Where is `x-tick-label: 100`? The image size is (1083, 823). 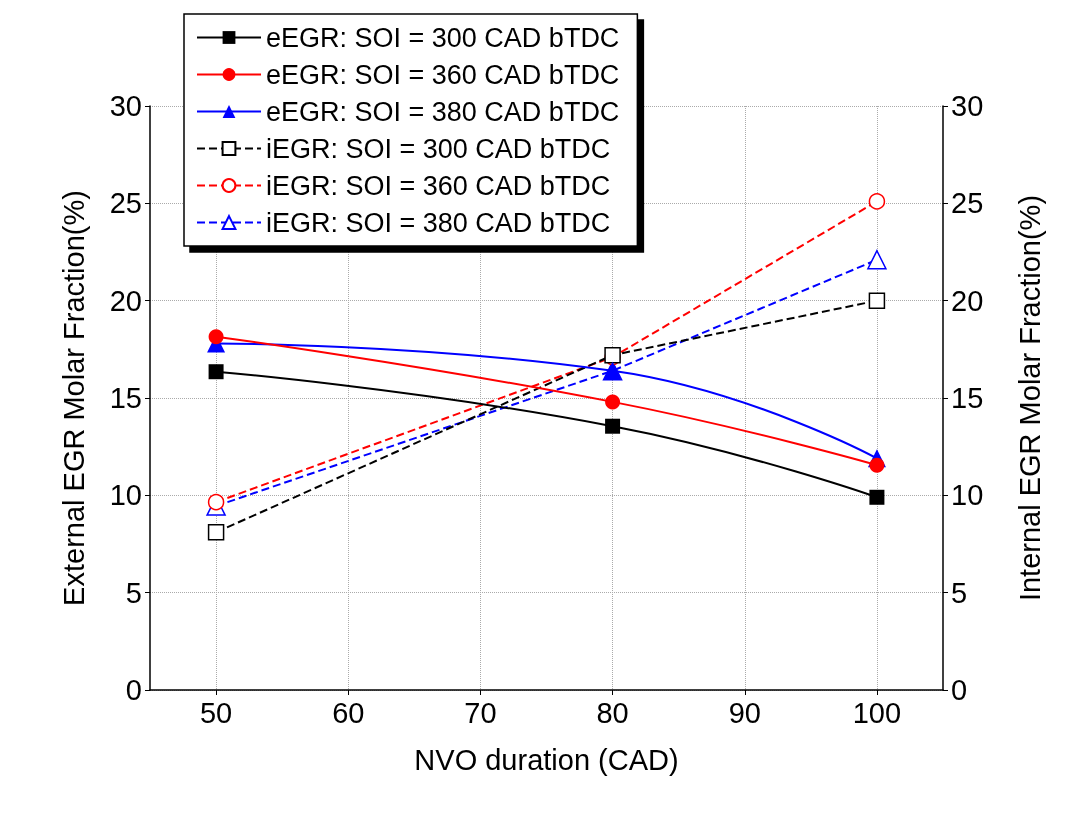 x-tick-label: 100 is located at coordinates (877, 712).